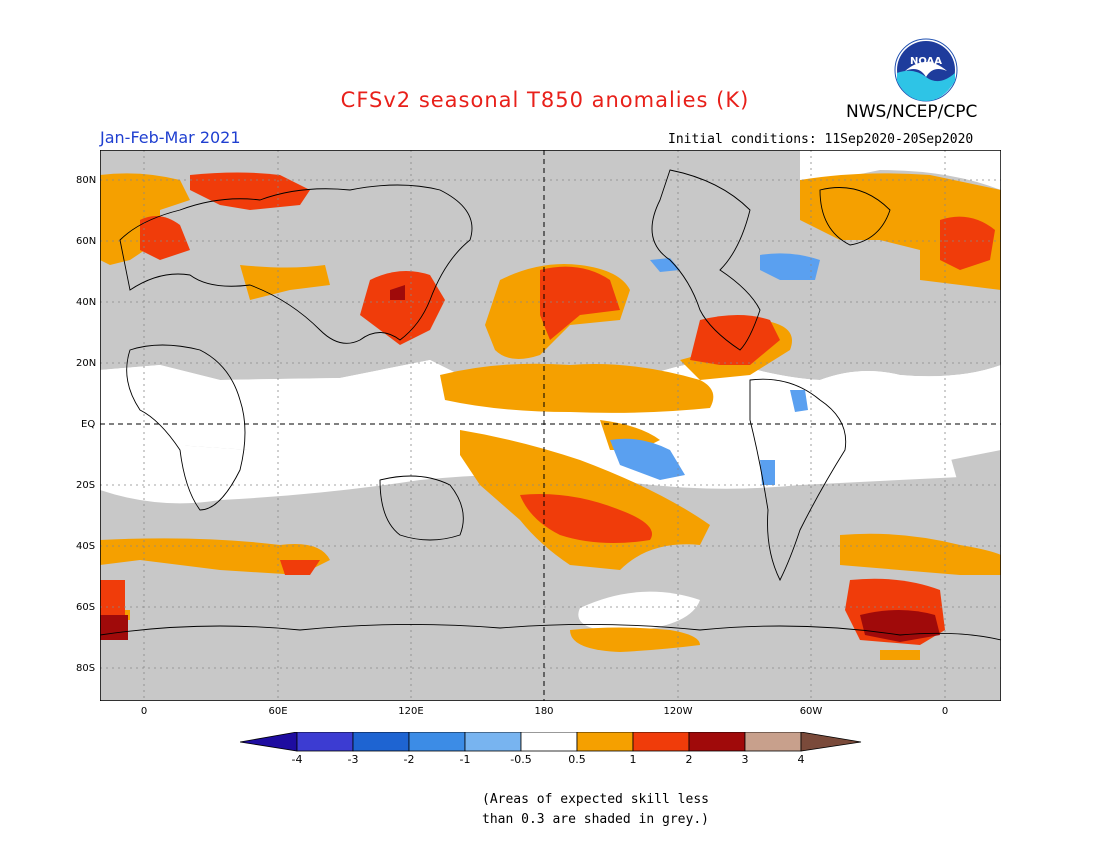 The height and width of the screenshot is (850, 1100). What do you see at coordinates (86, 607) in the screenshot?
I see `lat-label: 60S` at bounding box center [86, 607].